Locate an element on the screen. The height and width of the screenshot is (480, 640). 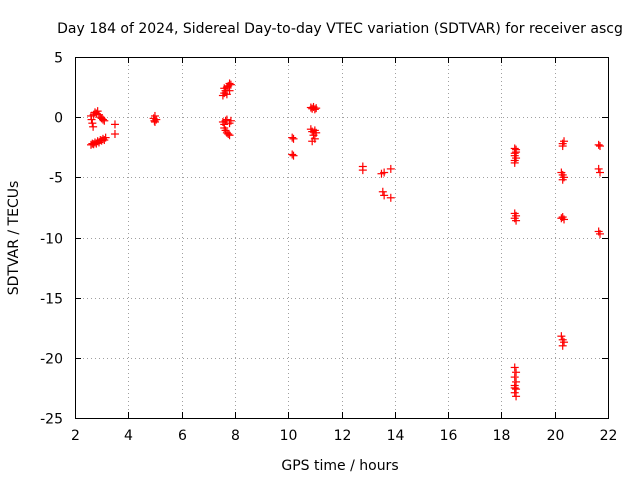
y-tick-label: 5 is located at coordinates (58, 59).